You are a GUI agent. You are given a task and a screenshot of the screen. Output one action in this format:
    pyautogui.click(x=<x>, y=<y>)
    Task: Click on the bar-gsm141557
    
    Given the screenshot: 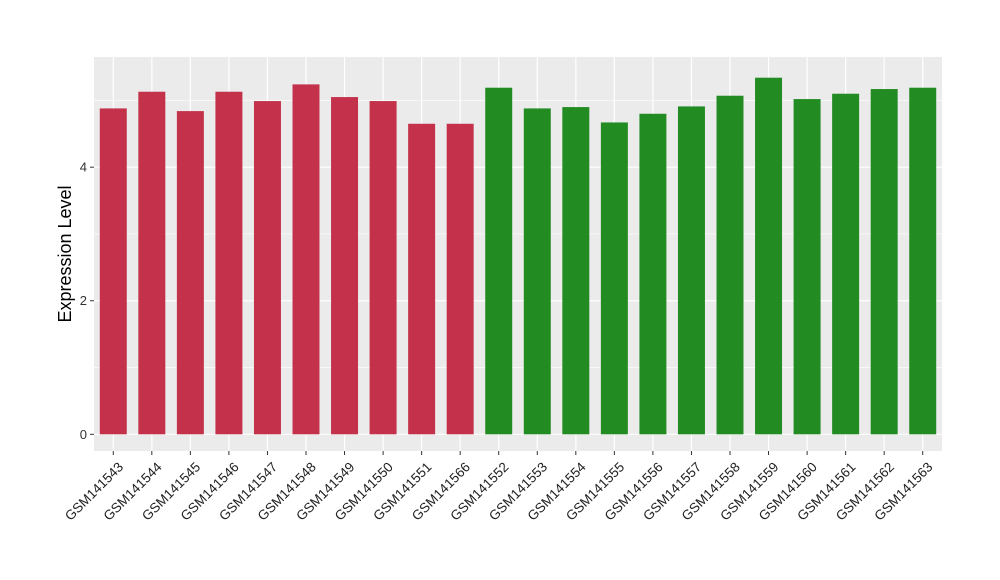 What is the action you would take?
    pyautogui.click(x=691, y=270)
    